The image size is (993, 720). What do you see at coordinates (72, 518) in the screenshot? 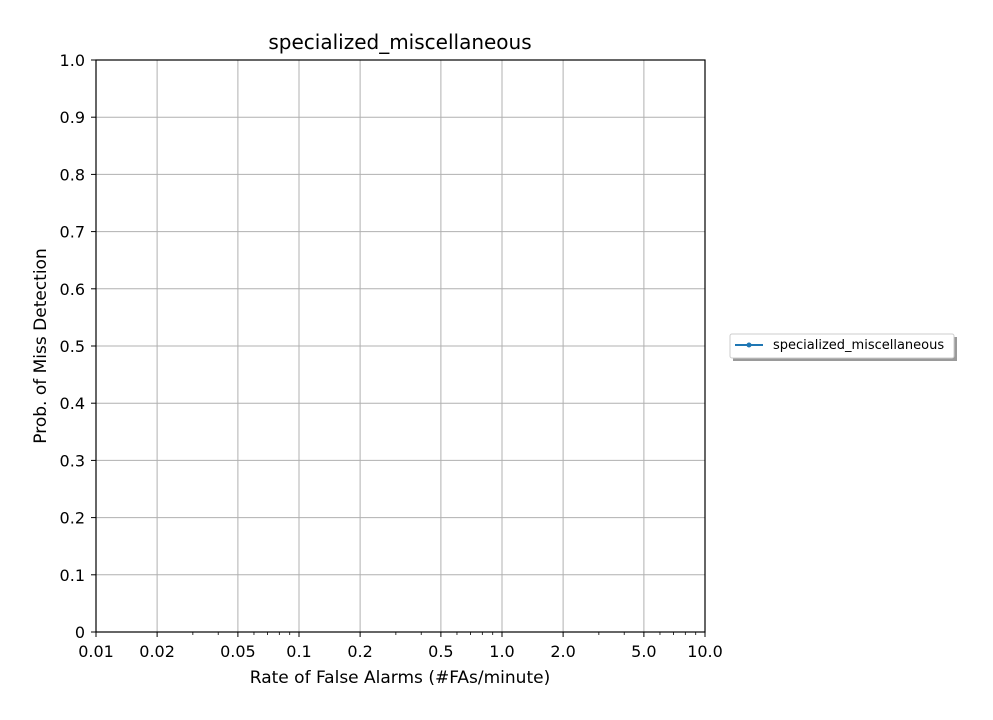
I see `y-tick-label: 0.2` at bounding box center [72, 518].